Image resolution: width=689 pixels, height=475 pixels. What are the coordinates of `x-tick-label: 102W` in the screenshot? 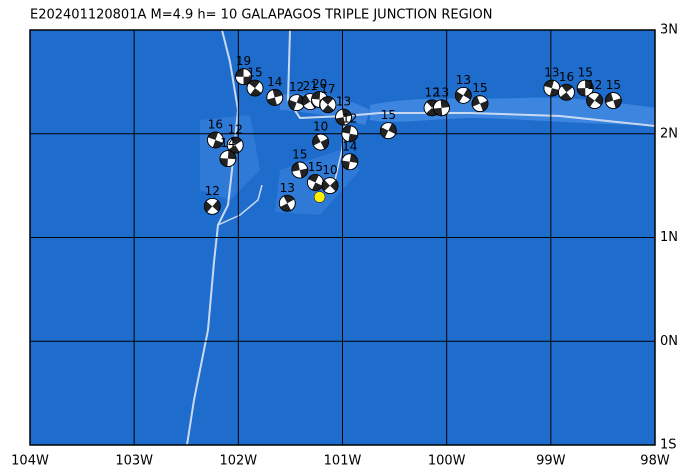 It's located at (238, 461).